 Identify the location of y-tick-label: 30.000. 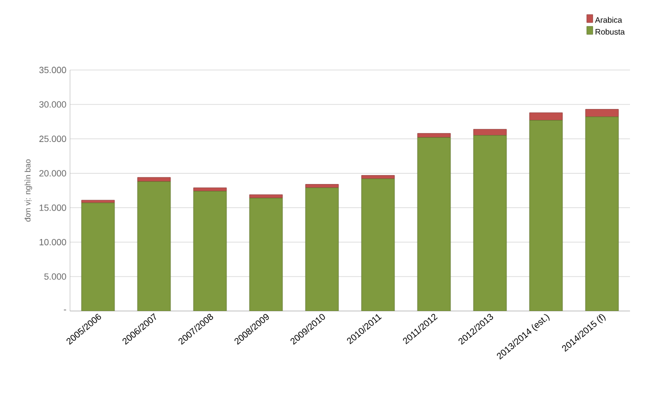
(52, 104).